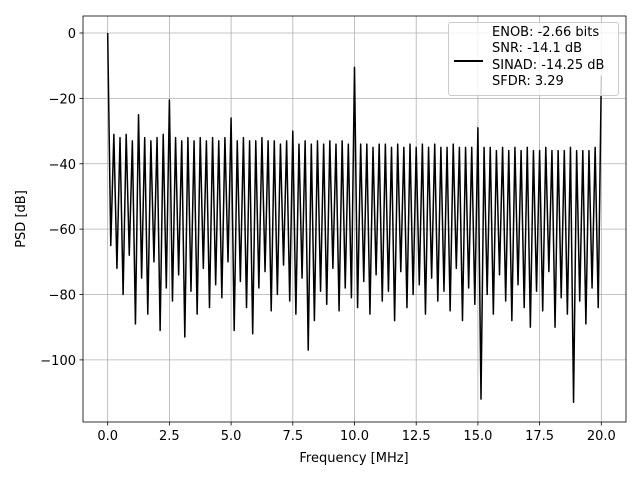 The width and height of the screenshot is (640, 480). Describe the element at coordinates (354, 436) in the screenshot. I see `x-tick-label: 10.0` at that location.